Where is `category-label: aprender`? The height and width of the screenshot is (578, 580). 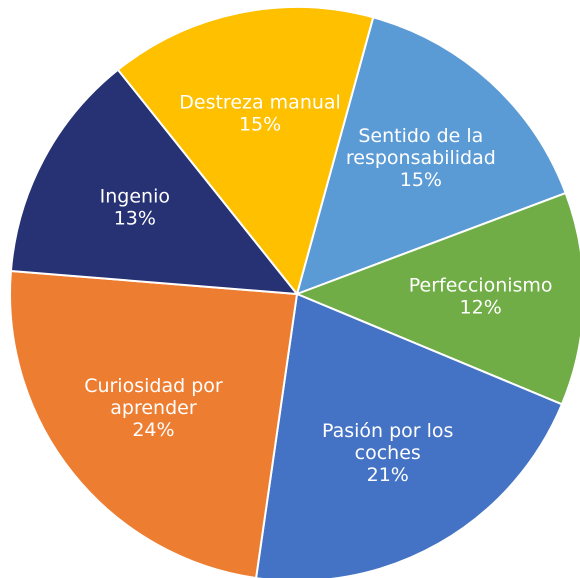
category-label: aprender is located at coordinates (153, 408).